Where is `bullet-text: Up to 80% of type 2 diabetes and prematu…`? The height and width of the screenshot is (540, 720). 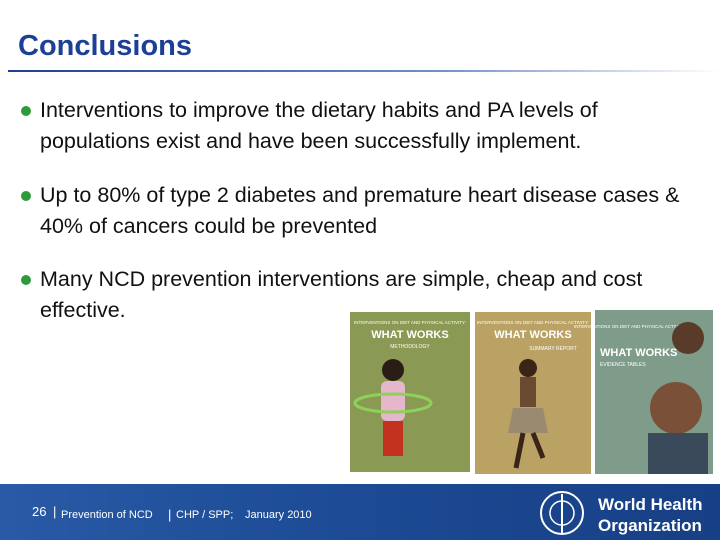
bullet-text: Up to 80% of type 2 diabetes and prematu… is located at coordinates (360, 210).